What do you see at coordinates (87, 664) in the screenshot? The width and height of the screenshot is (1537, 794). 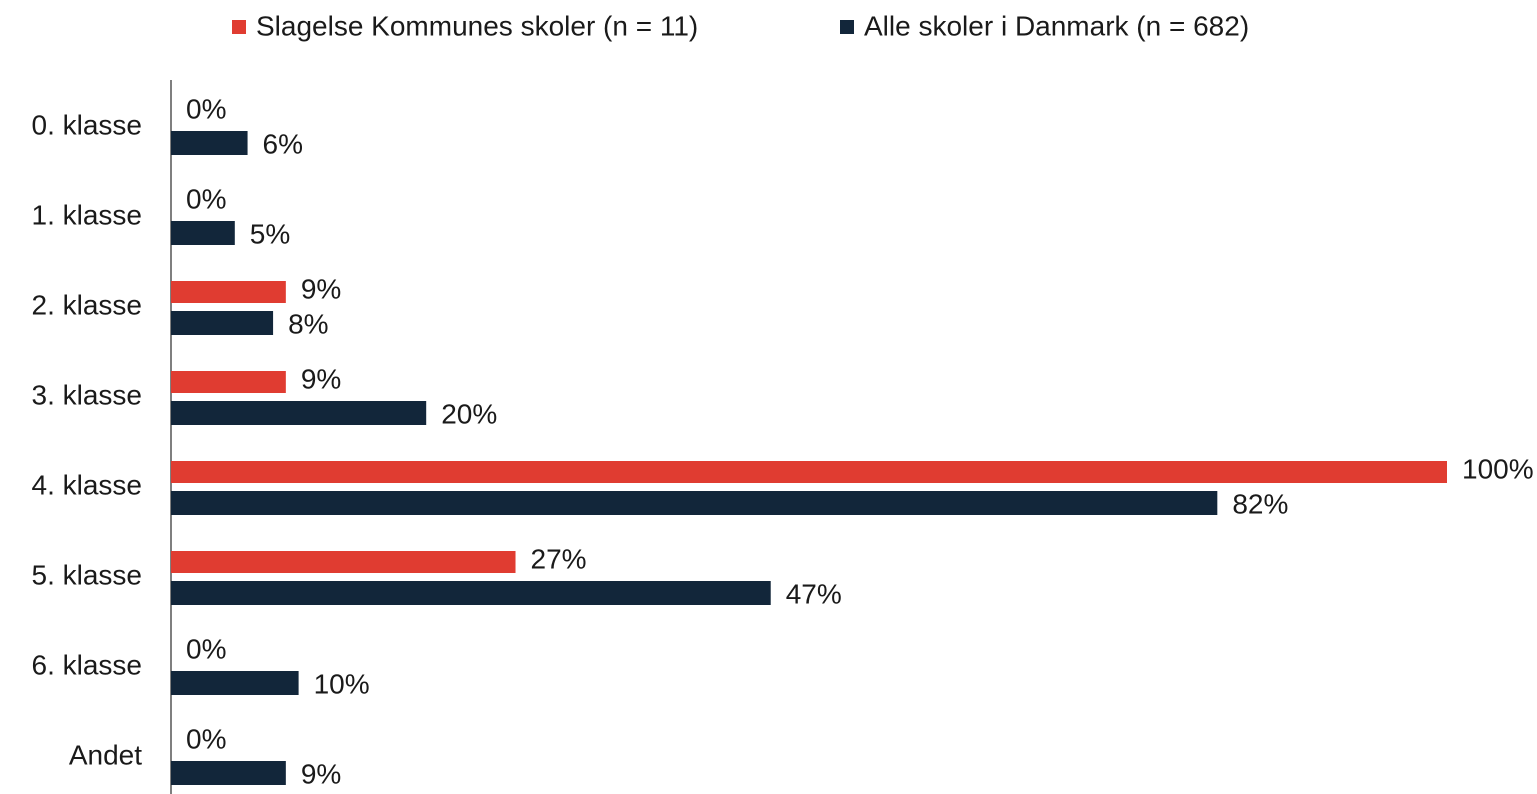 I see `y-tick-label: 6. klasse` at bounding box center [87, 664].